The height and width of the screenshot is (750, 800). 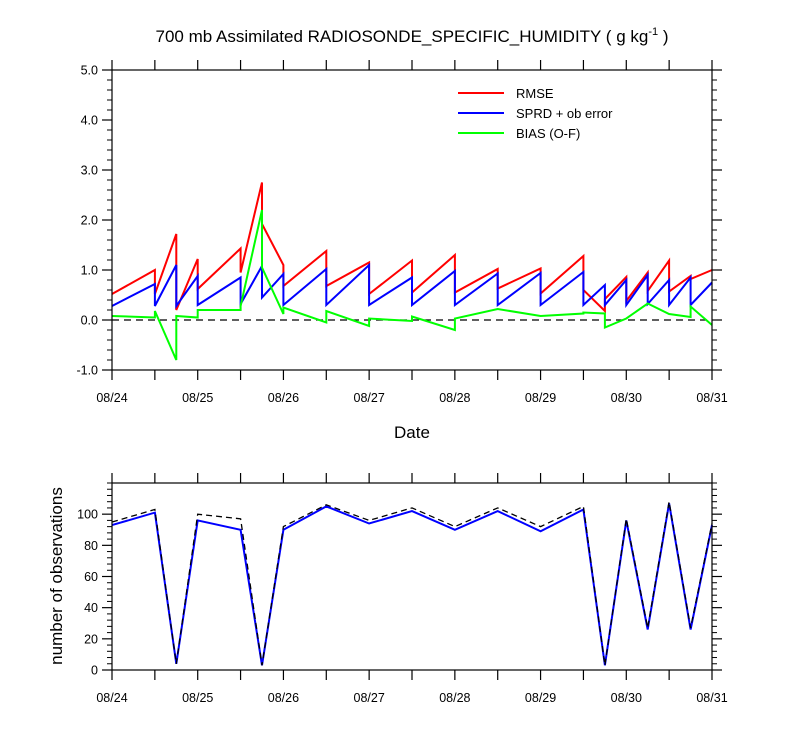 What do you see at coordinates (89, 271) in the screenshot?
I see `top-y-tick-label: 1.0` at bounding box center [89, 271].